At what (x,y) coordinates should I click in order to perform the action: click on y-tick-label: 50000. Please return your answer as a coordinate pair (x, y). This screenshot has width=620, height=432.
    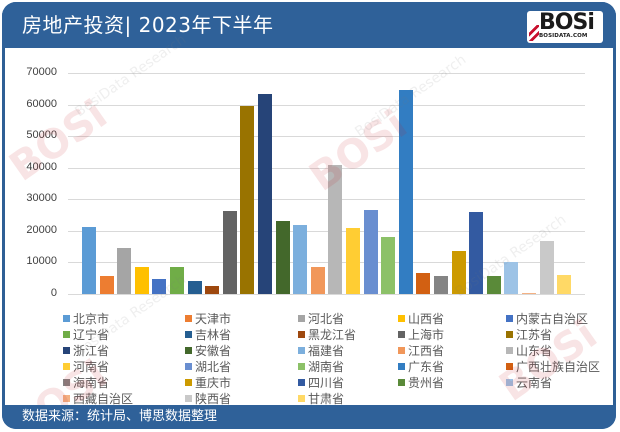
    Looking at the image, I should click on (41, 135).